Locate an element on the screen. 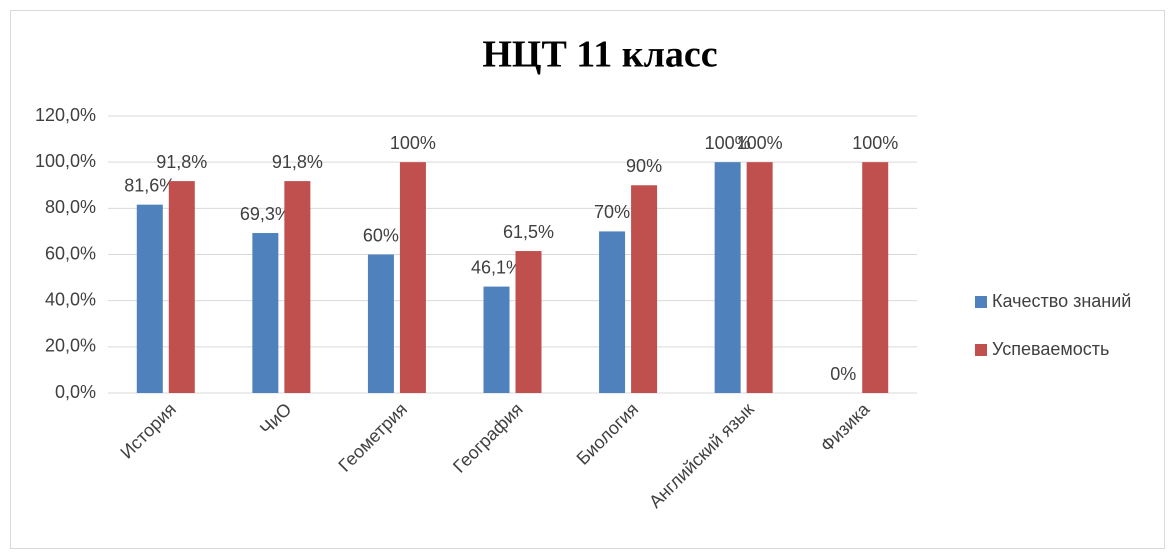  legend-label: Успеваемость is located at coordinates (1050, 349).